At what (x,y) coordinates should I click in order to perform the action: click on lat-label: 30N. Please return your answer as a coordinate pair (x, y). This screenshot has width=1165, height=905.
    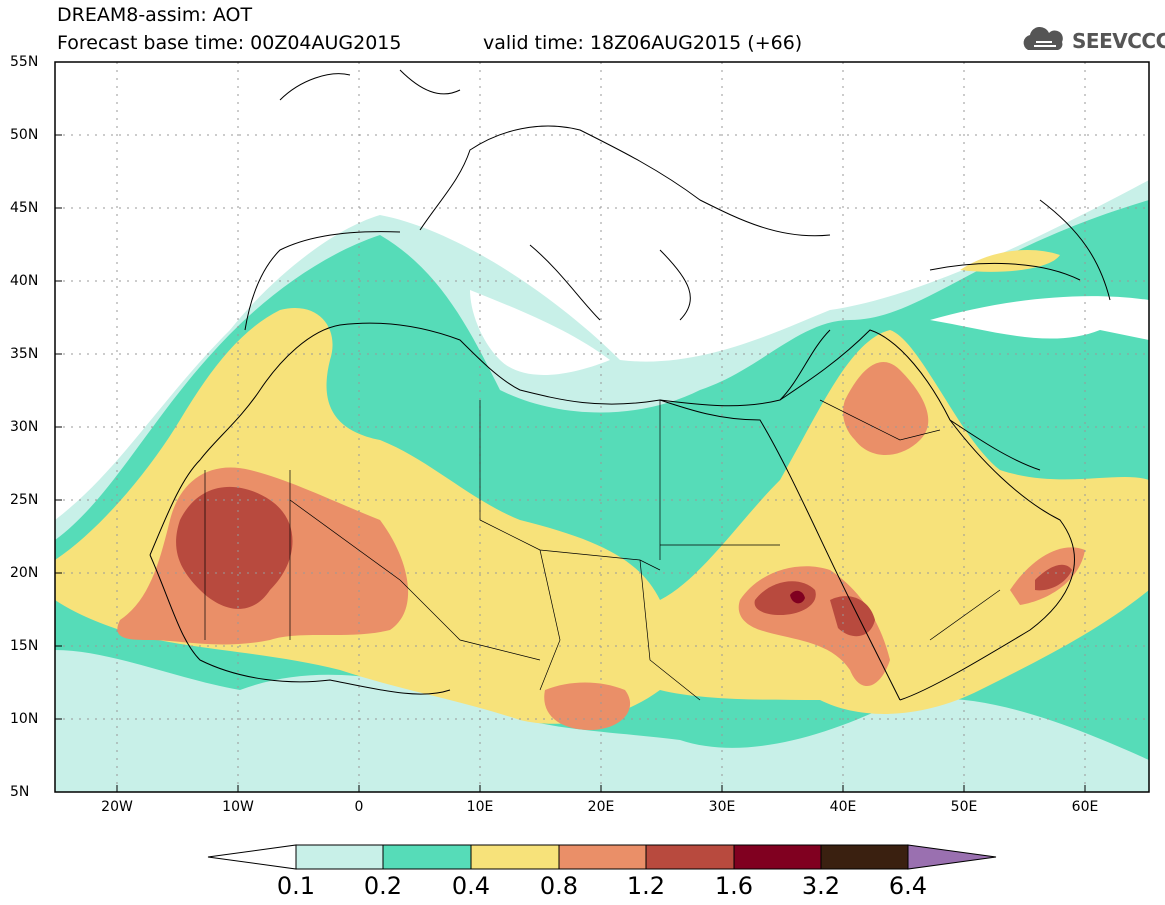
    Looking at the image, I should click on (24, 427).